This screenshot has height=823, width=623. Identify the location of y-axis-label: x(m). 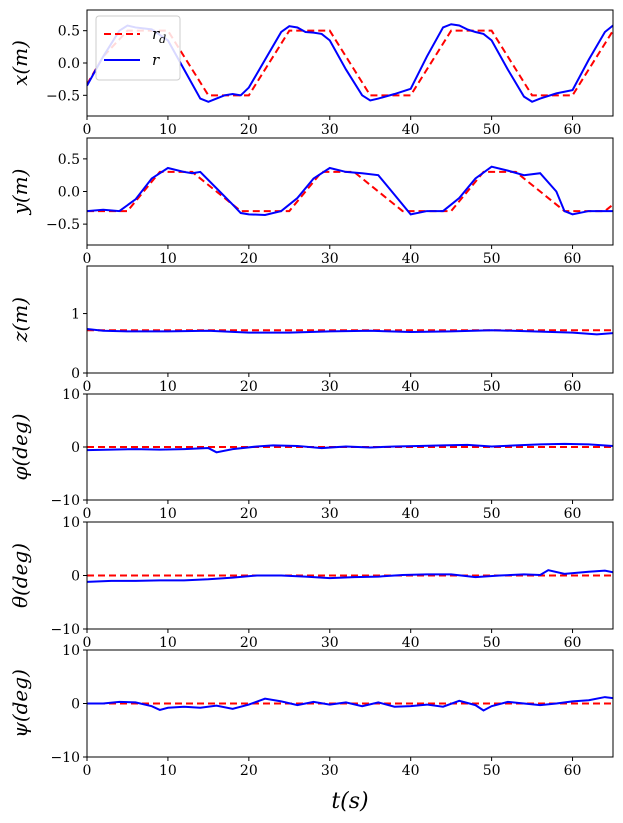
(20, 63).